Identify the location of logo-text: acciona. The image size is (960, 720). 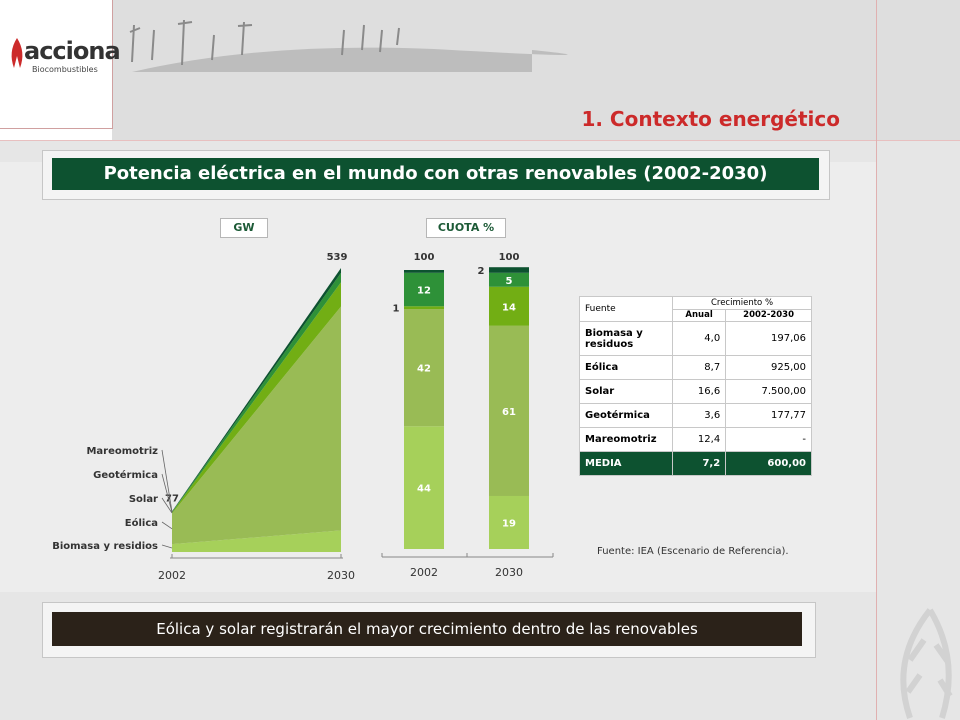
(72, 51).